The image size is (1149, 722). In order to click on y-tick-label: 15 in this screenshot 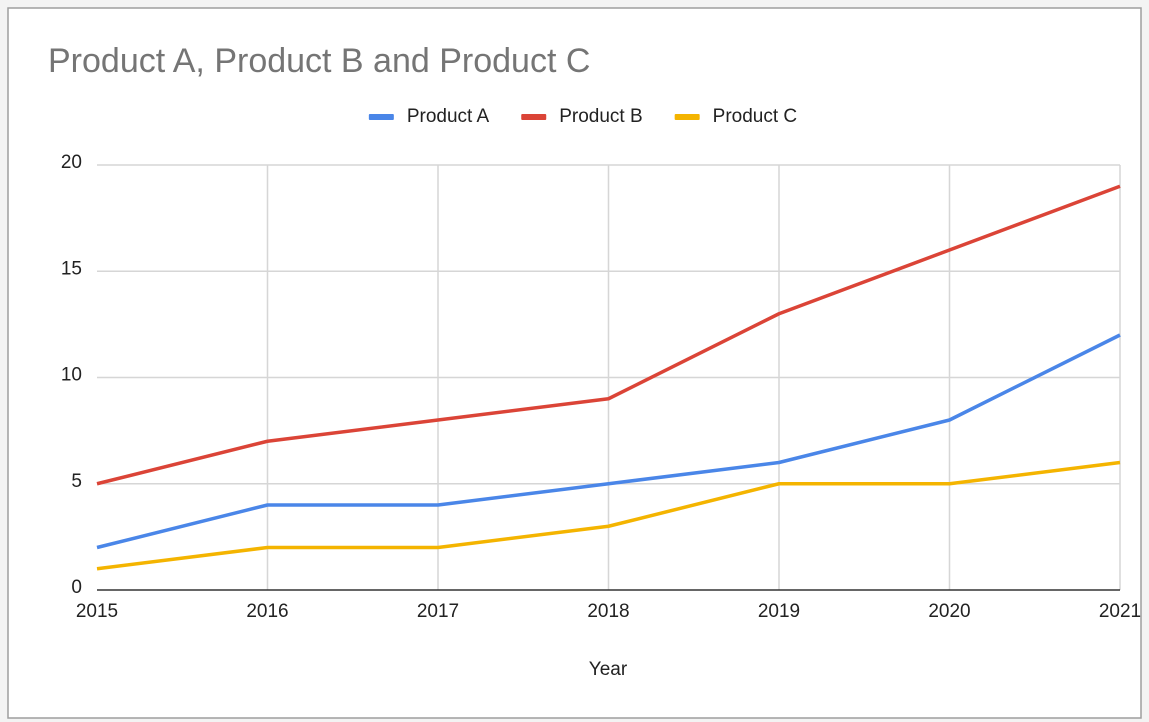, I will do `click(71, 268)`.